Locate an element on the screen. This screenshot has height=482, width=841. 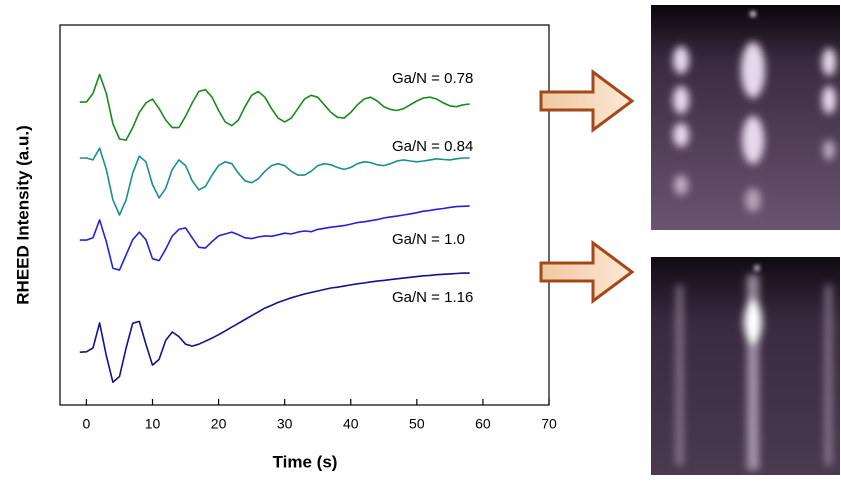
x-tick-label: 40 is located at coordinates (351, 424).